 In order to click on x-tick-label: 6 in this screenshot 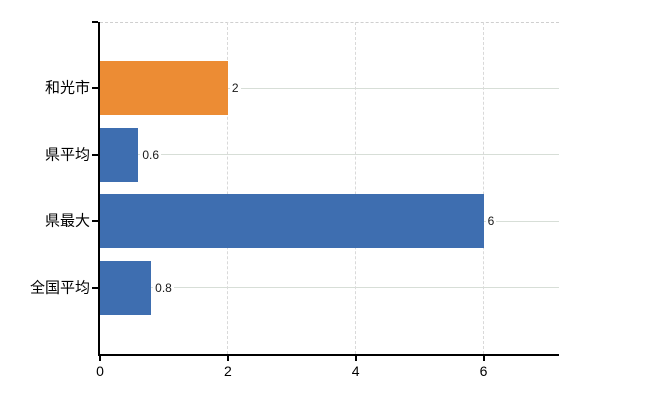, I will do `click(483, 371)`.